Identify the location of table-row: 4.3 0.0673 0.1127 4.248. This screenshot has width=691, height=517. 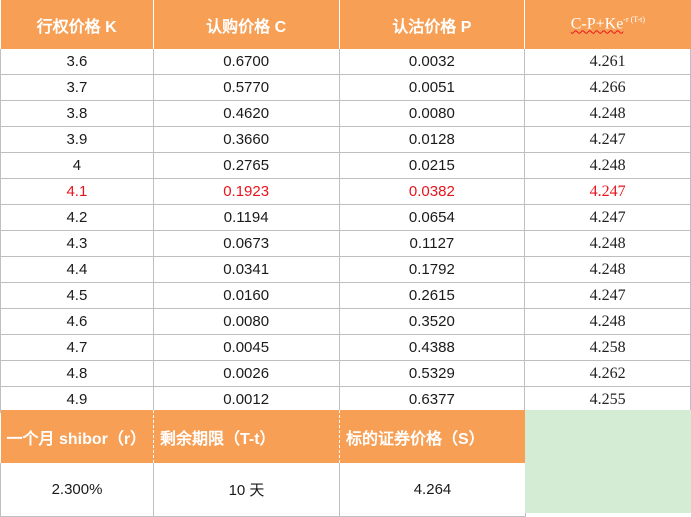
(345, 243).